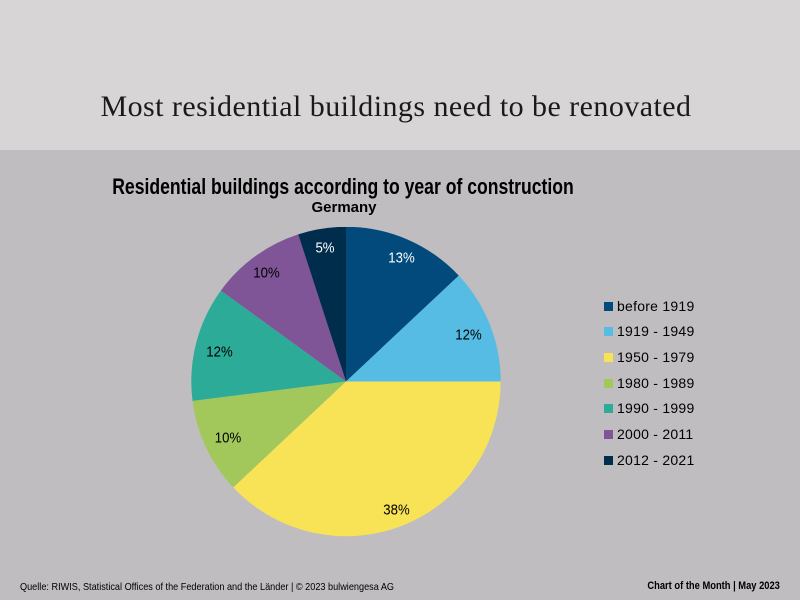 The image size is (800, 600). Describe the element at coordinates (401, 257) in the screenshot. I see `svg-text: 13%` at that location.